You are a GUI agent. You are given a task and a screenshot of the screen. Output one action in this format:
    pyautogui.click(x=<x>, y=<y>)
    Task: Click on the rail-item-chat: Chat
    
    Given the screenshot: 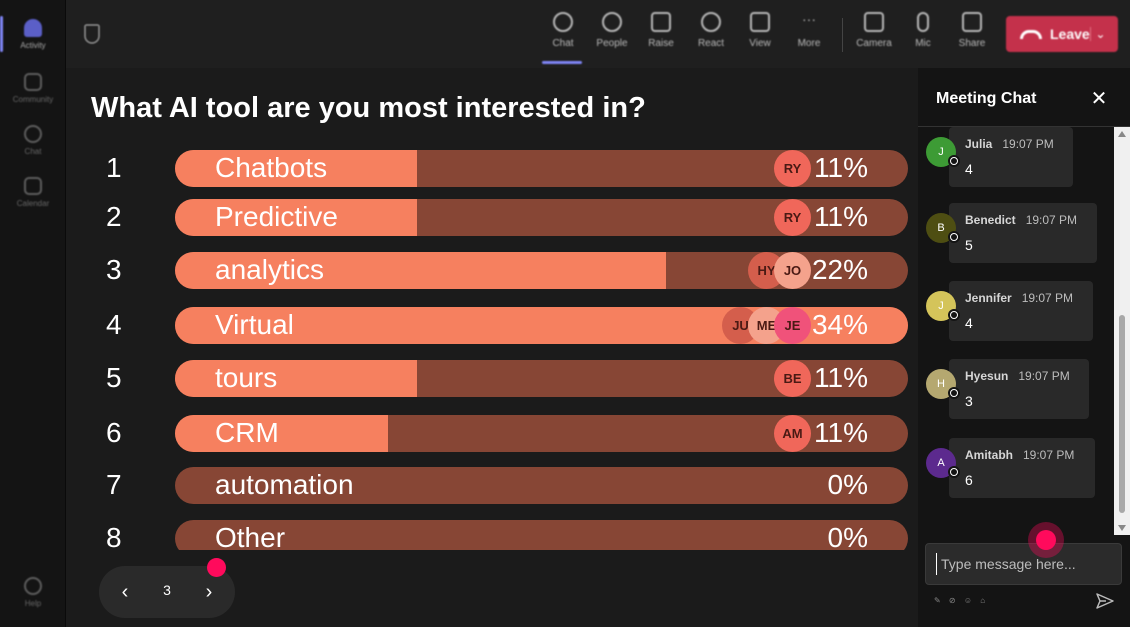 What is the action you would take?
    pyautogui.click(x=33, y=140)
    